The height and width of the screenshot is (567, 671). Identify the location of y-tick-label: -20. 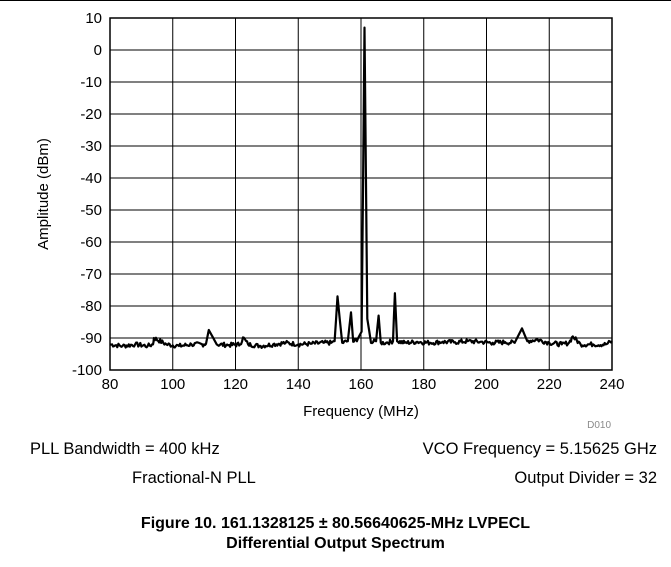
(91, 114).